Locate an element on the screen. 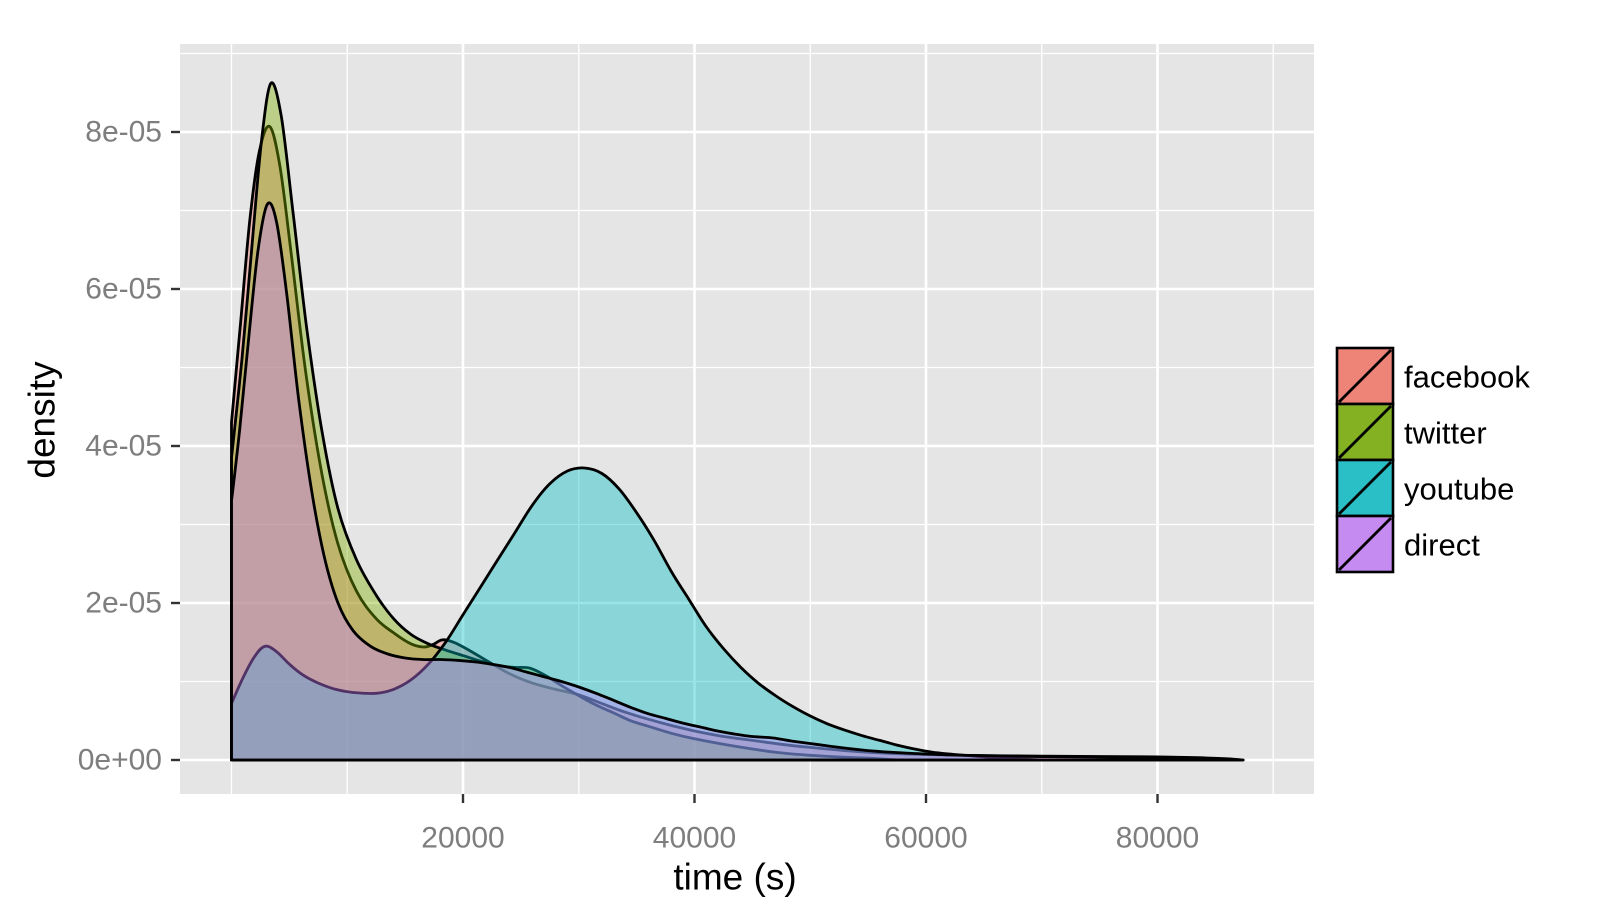  legend-label-youtube: youtube is located at coordinates (1459, 489).